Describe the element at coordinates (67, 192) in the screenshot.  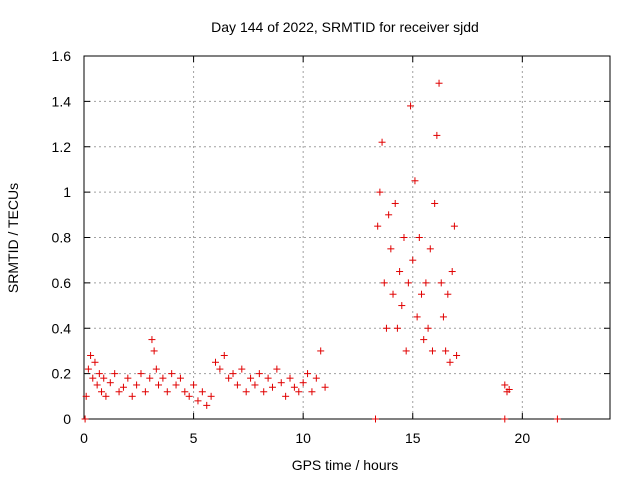
I see `y-tick-label: 1` at that location.